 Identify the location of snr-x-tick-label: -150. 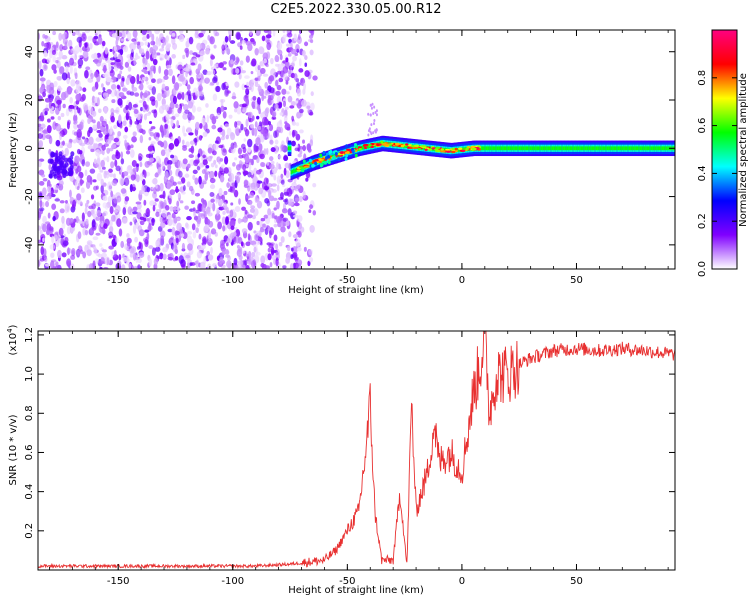
(118, 581).